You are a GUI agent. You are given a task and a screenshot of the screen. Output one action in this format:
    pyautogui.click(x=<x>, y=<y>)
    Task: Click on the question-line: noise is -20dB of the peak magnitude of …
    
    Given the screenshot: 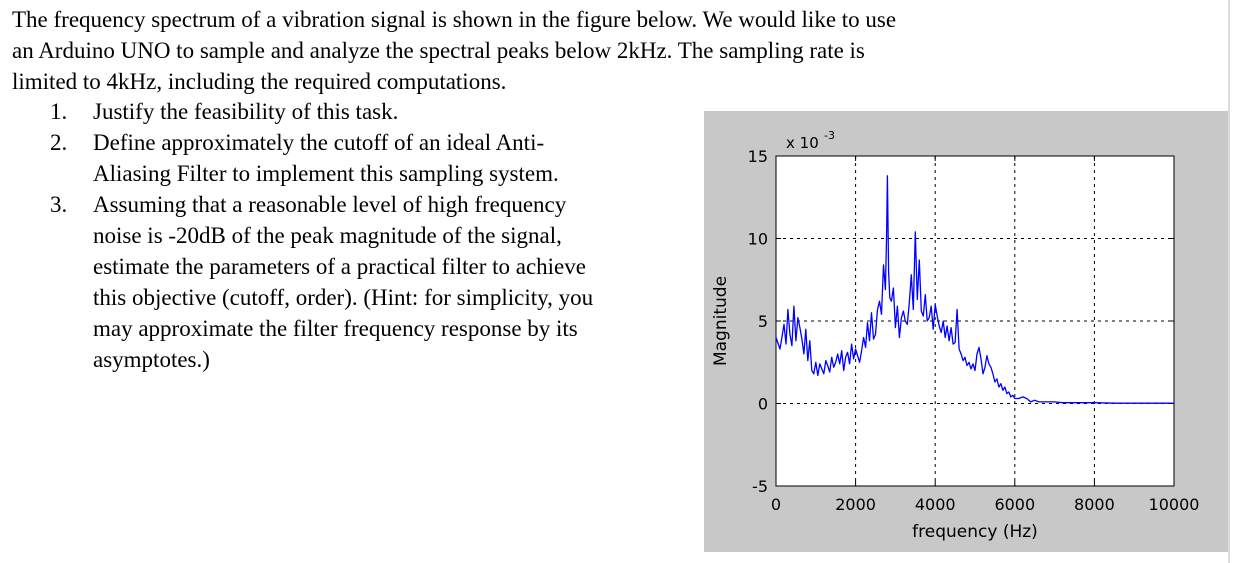 What is the action you would take?
    pyautogui.click(x=327, y=235)
    